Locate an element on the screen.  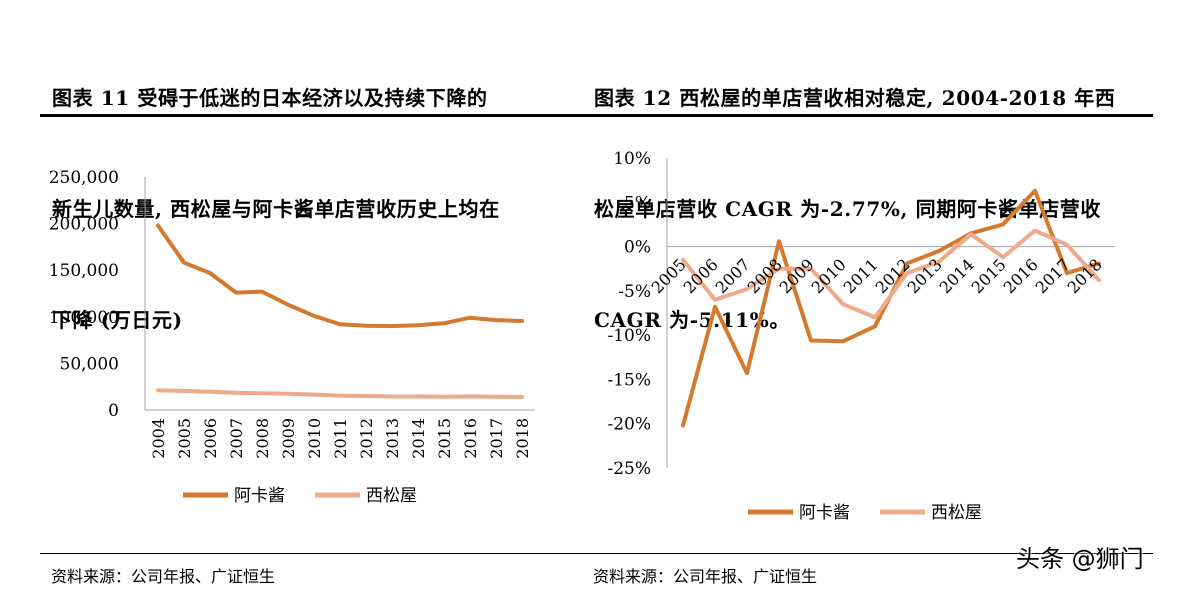
y-tick-label: -25% is located at coordinates (629, 469).